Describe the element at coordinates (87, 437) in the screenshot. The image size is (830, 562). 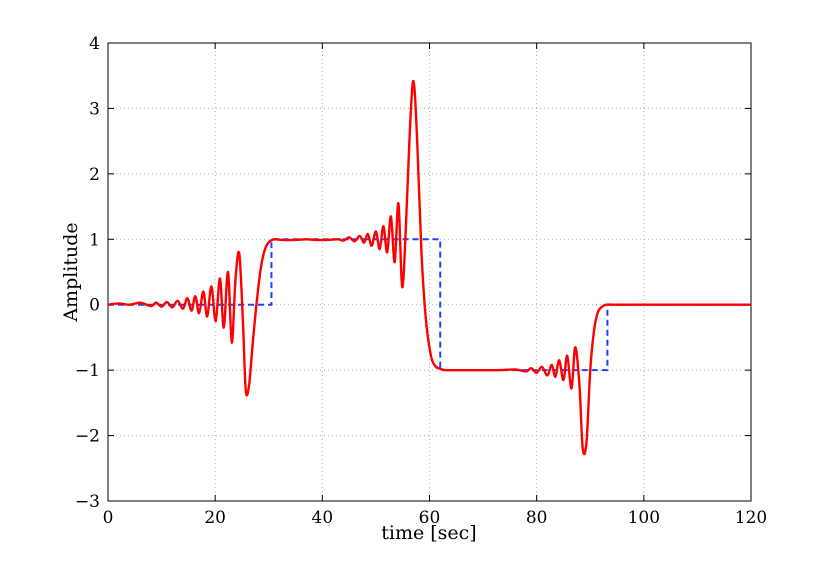
I see `y-tick-label: −2` at that location.